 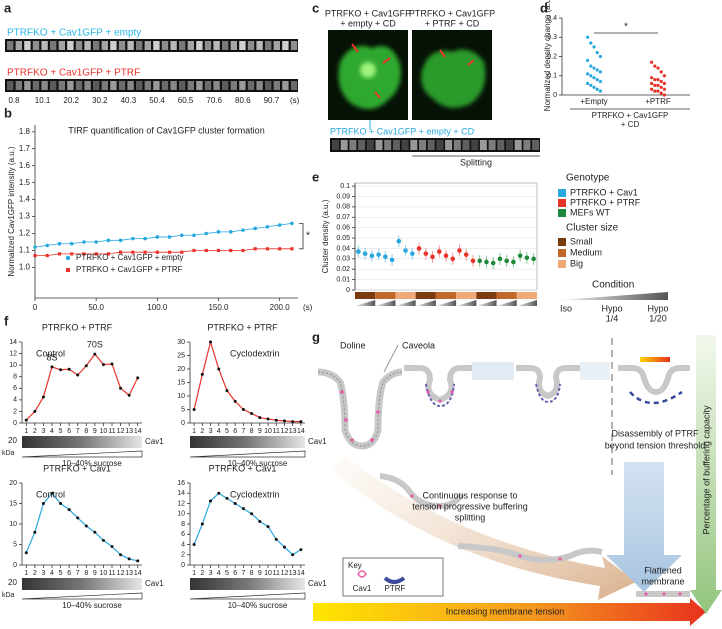 What do you see at coordinates (260, 431) in the screenshot?
I see `x-tick-label: 9` at bounding box center [260, 431].